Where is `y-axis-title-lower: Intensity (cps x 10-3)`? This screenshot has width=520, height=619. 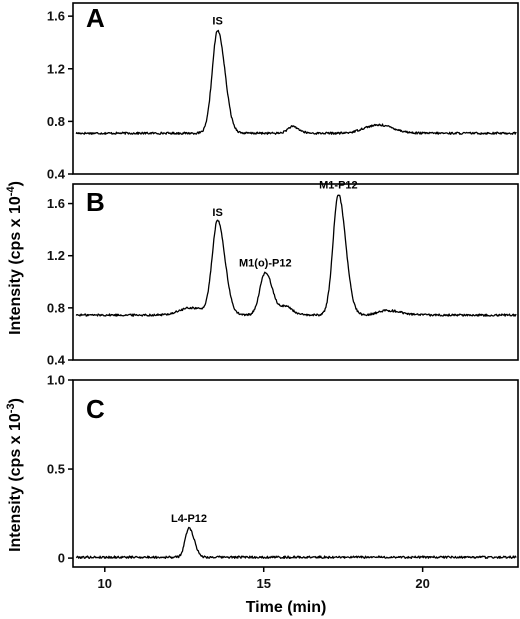
y-axis-title-lower: Intensity (cps x 10-3) is located at coordinates (14, 475).